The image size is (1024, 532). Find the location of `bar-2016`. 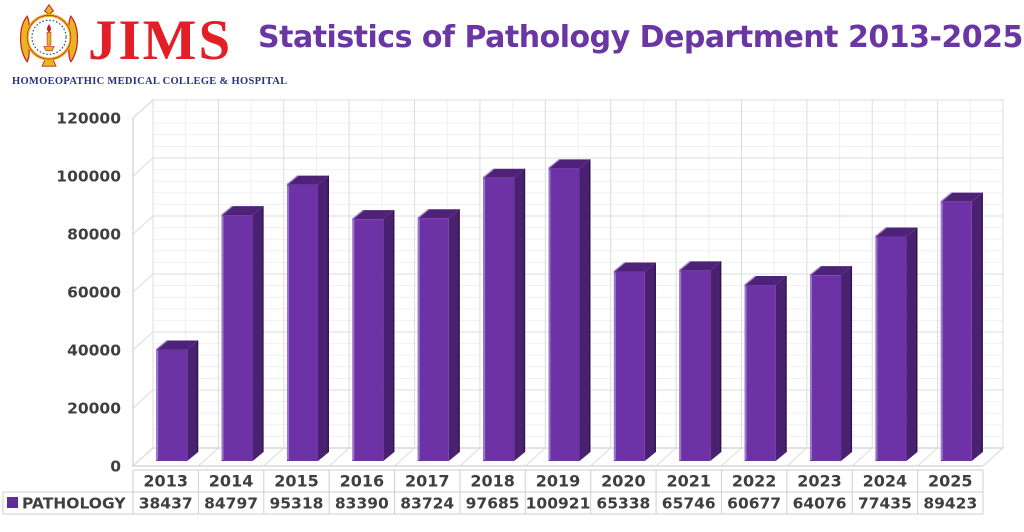

bar-2016 is located at coordinates (373, 335).